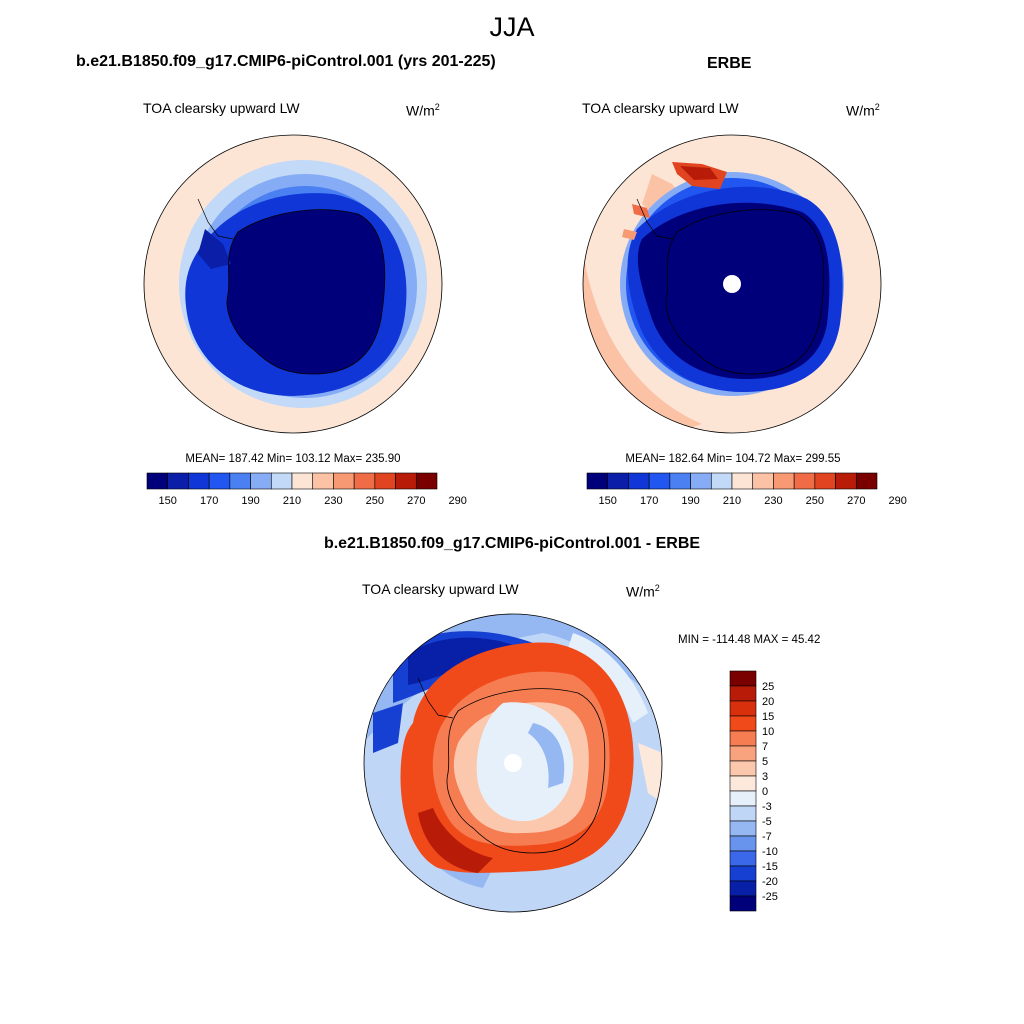  Describe the element at coordinates (768, 702) in the screenshot. I see `diff-colorbar-tick: 20` at that location.